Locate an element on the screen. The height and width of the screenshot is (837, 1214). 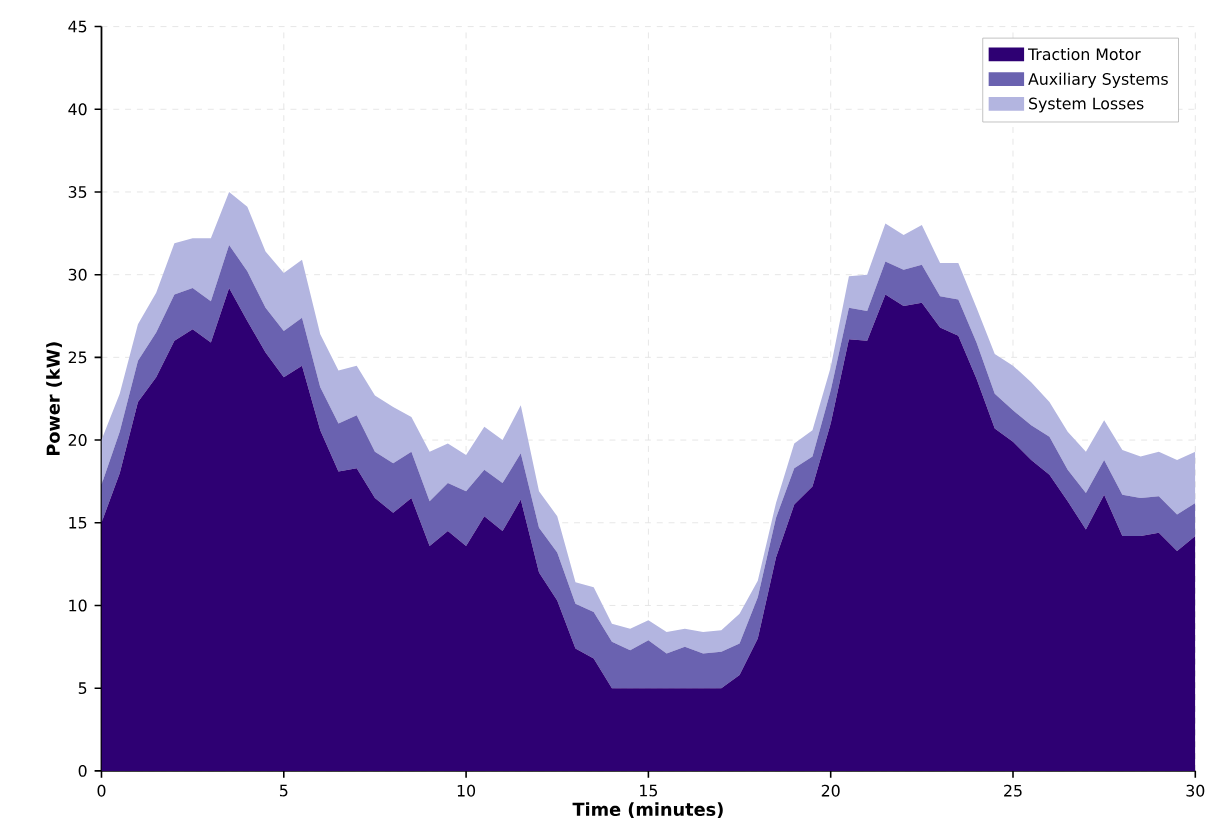
legend-label: System Losses is located at coordinates (1086, 105).